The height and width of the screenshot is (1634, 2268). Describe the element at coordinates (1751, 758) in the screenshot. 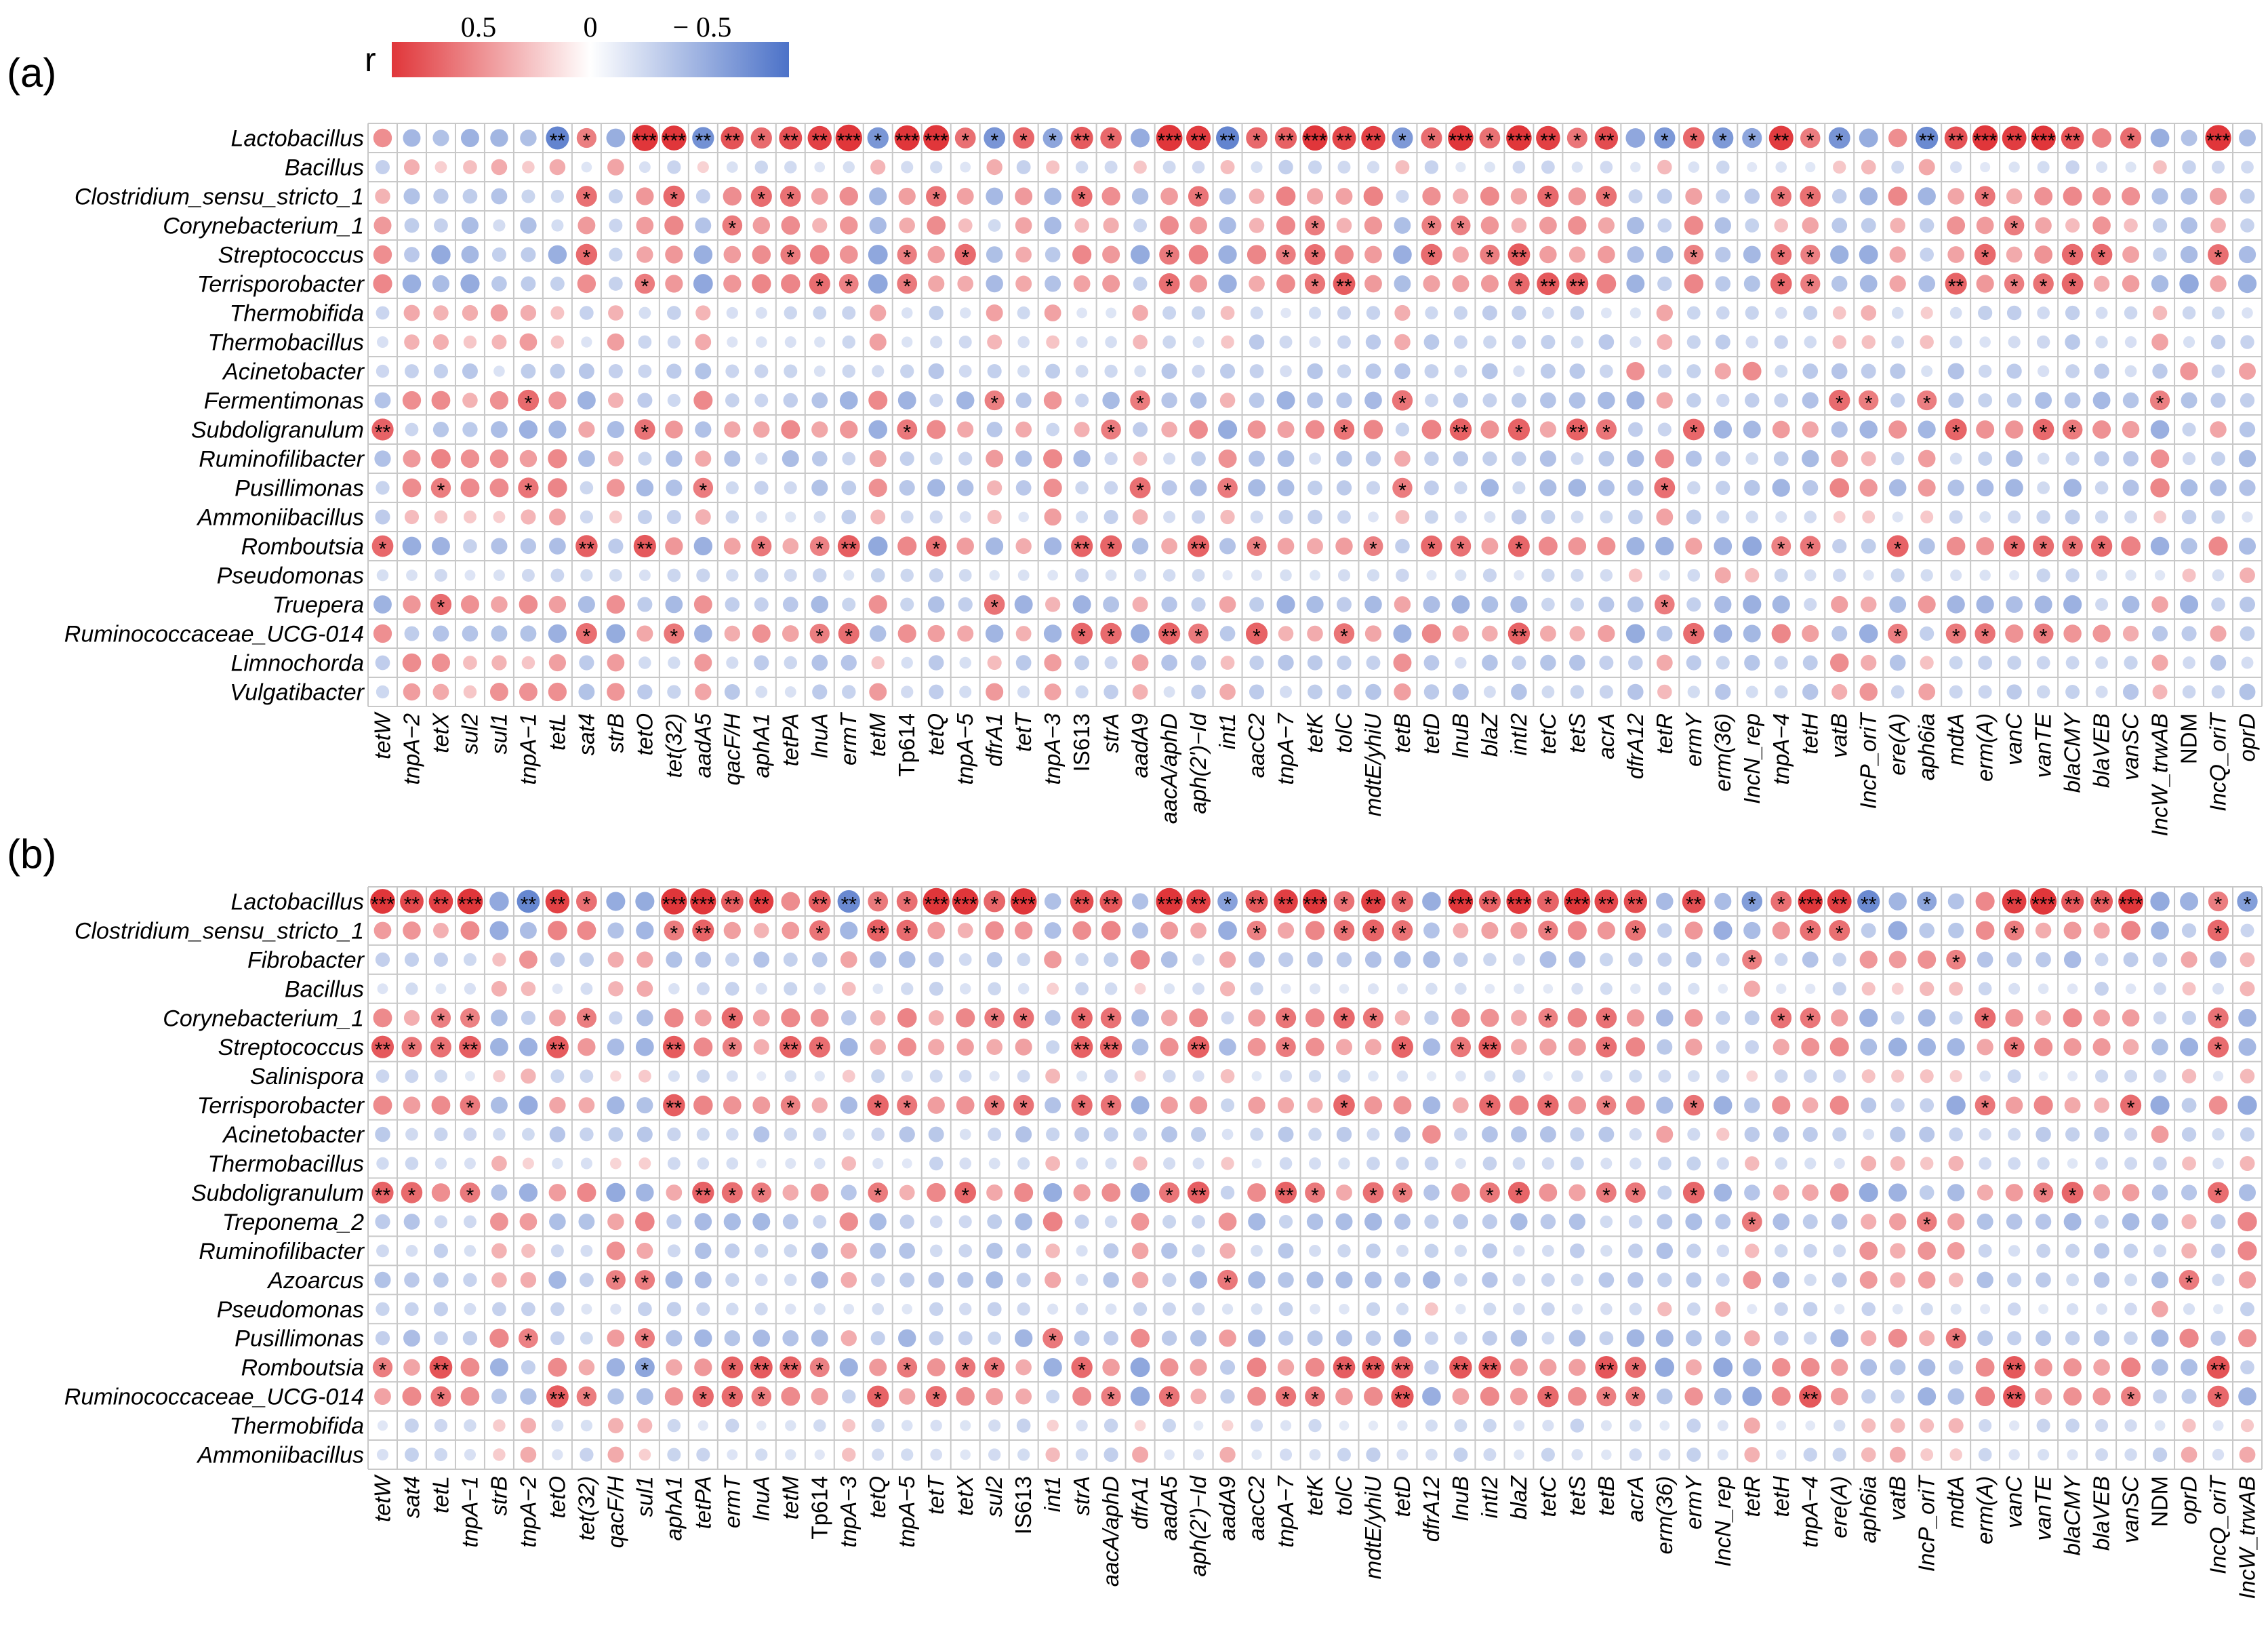

I see `column-label: IncN_rep` at that location.